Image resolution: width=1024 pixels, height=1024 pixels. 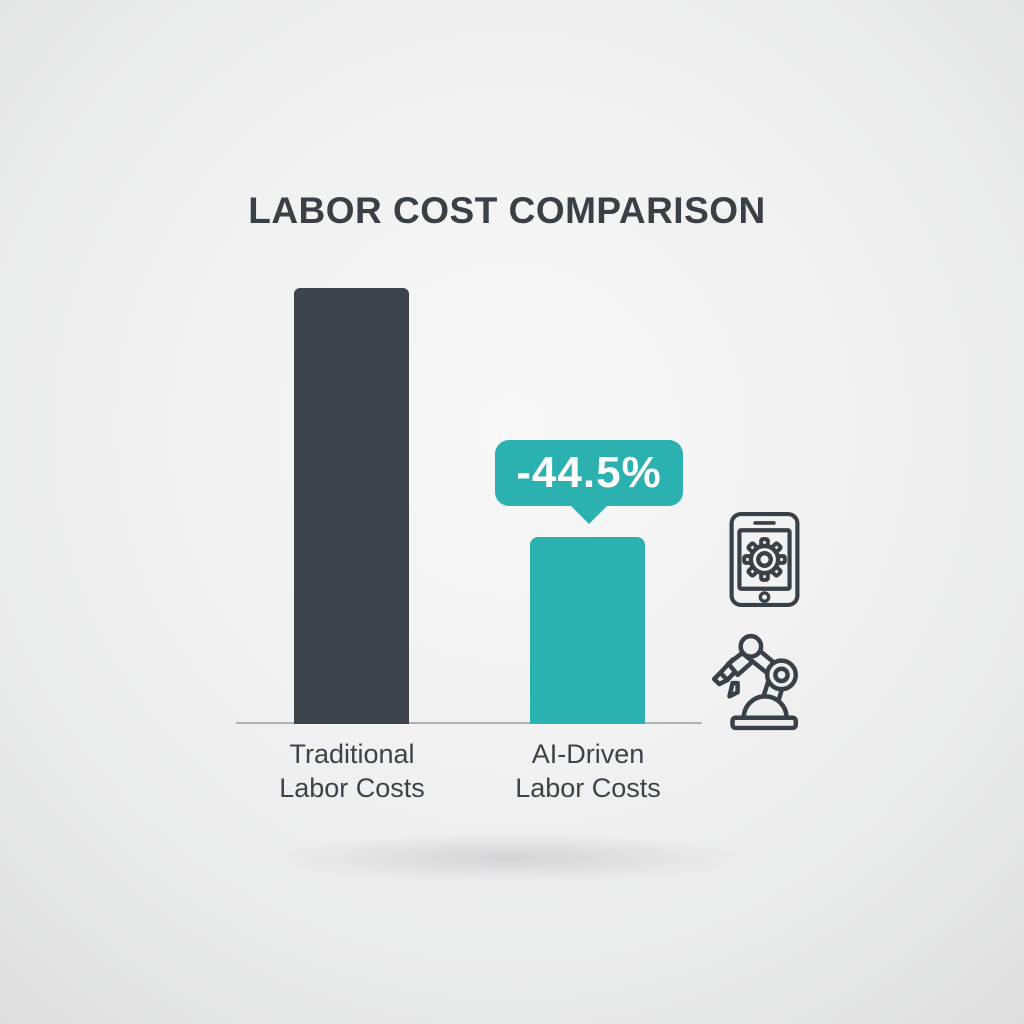 I want to click on bar-label-ai-driven: AI-Driven Labor Costs, so click(x=588, y=771).